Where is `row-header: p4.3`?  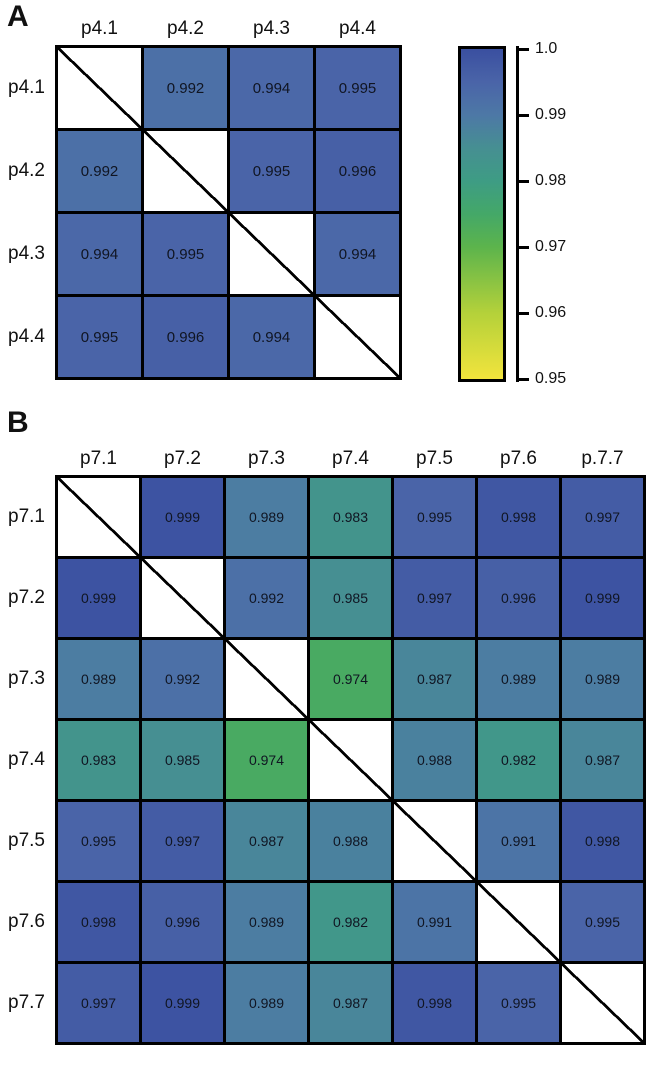
row-header: p4.3 is located at coordinates (26, 253).